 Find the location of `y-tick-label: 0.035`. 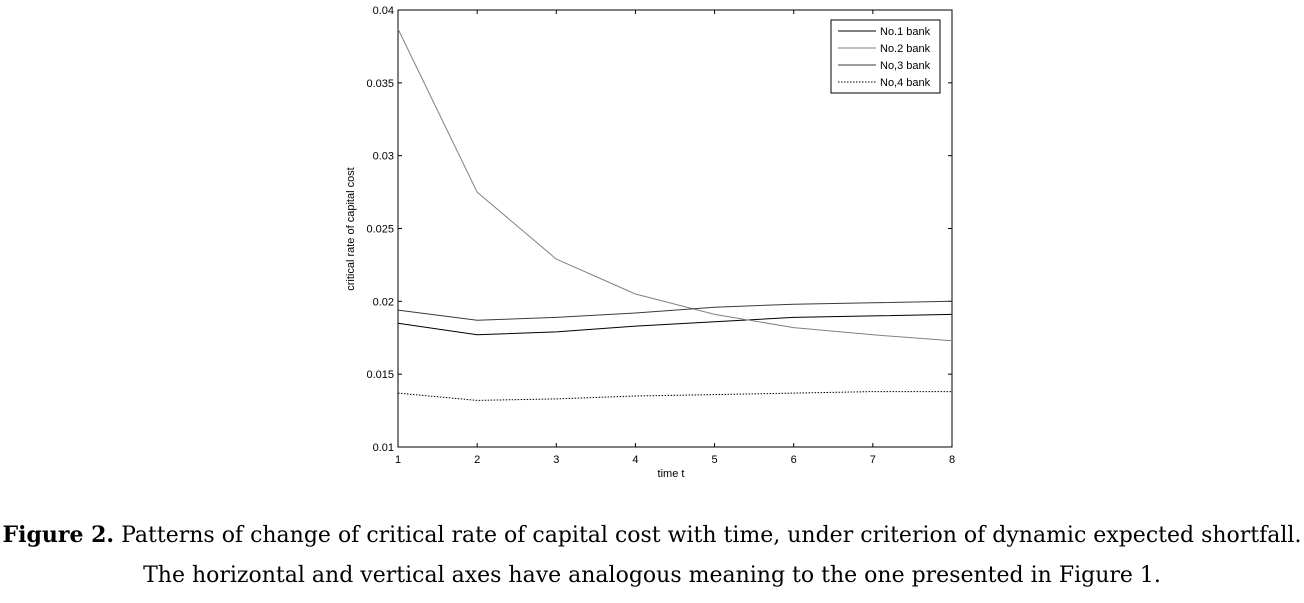

y-tick-label: 0.035 is located at coordinates (380, 84).